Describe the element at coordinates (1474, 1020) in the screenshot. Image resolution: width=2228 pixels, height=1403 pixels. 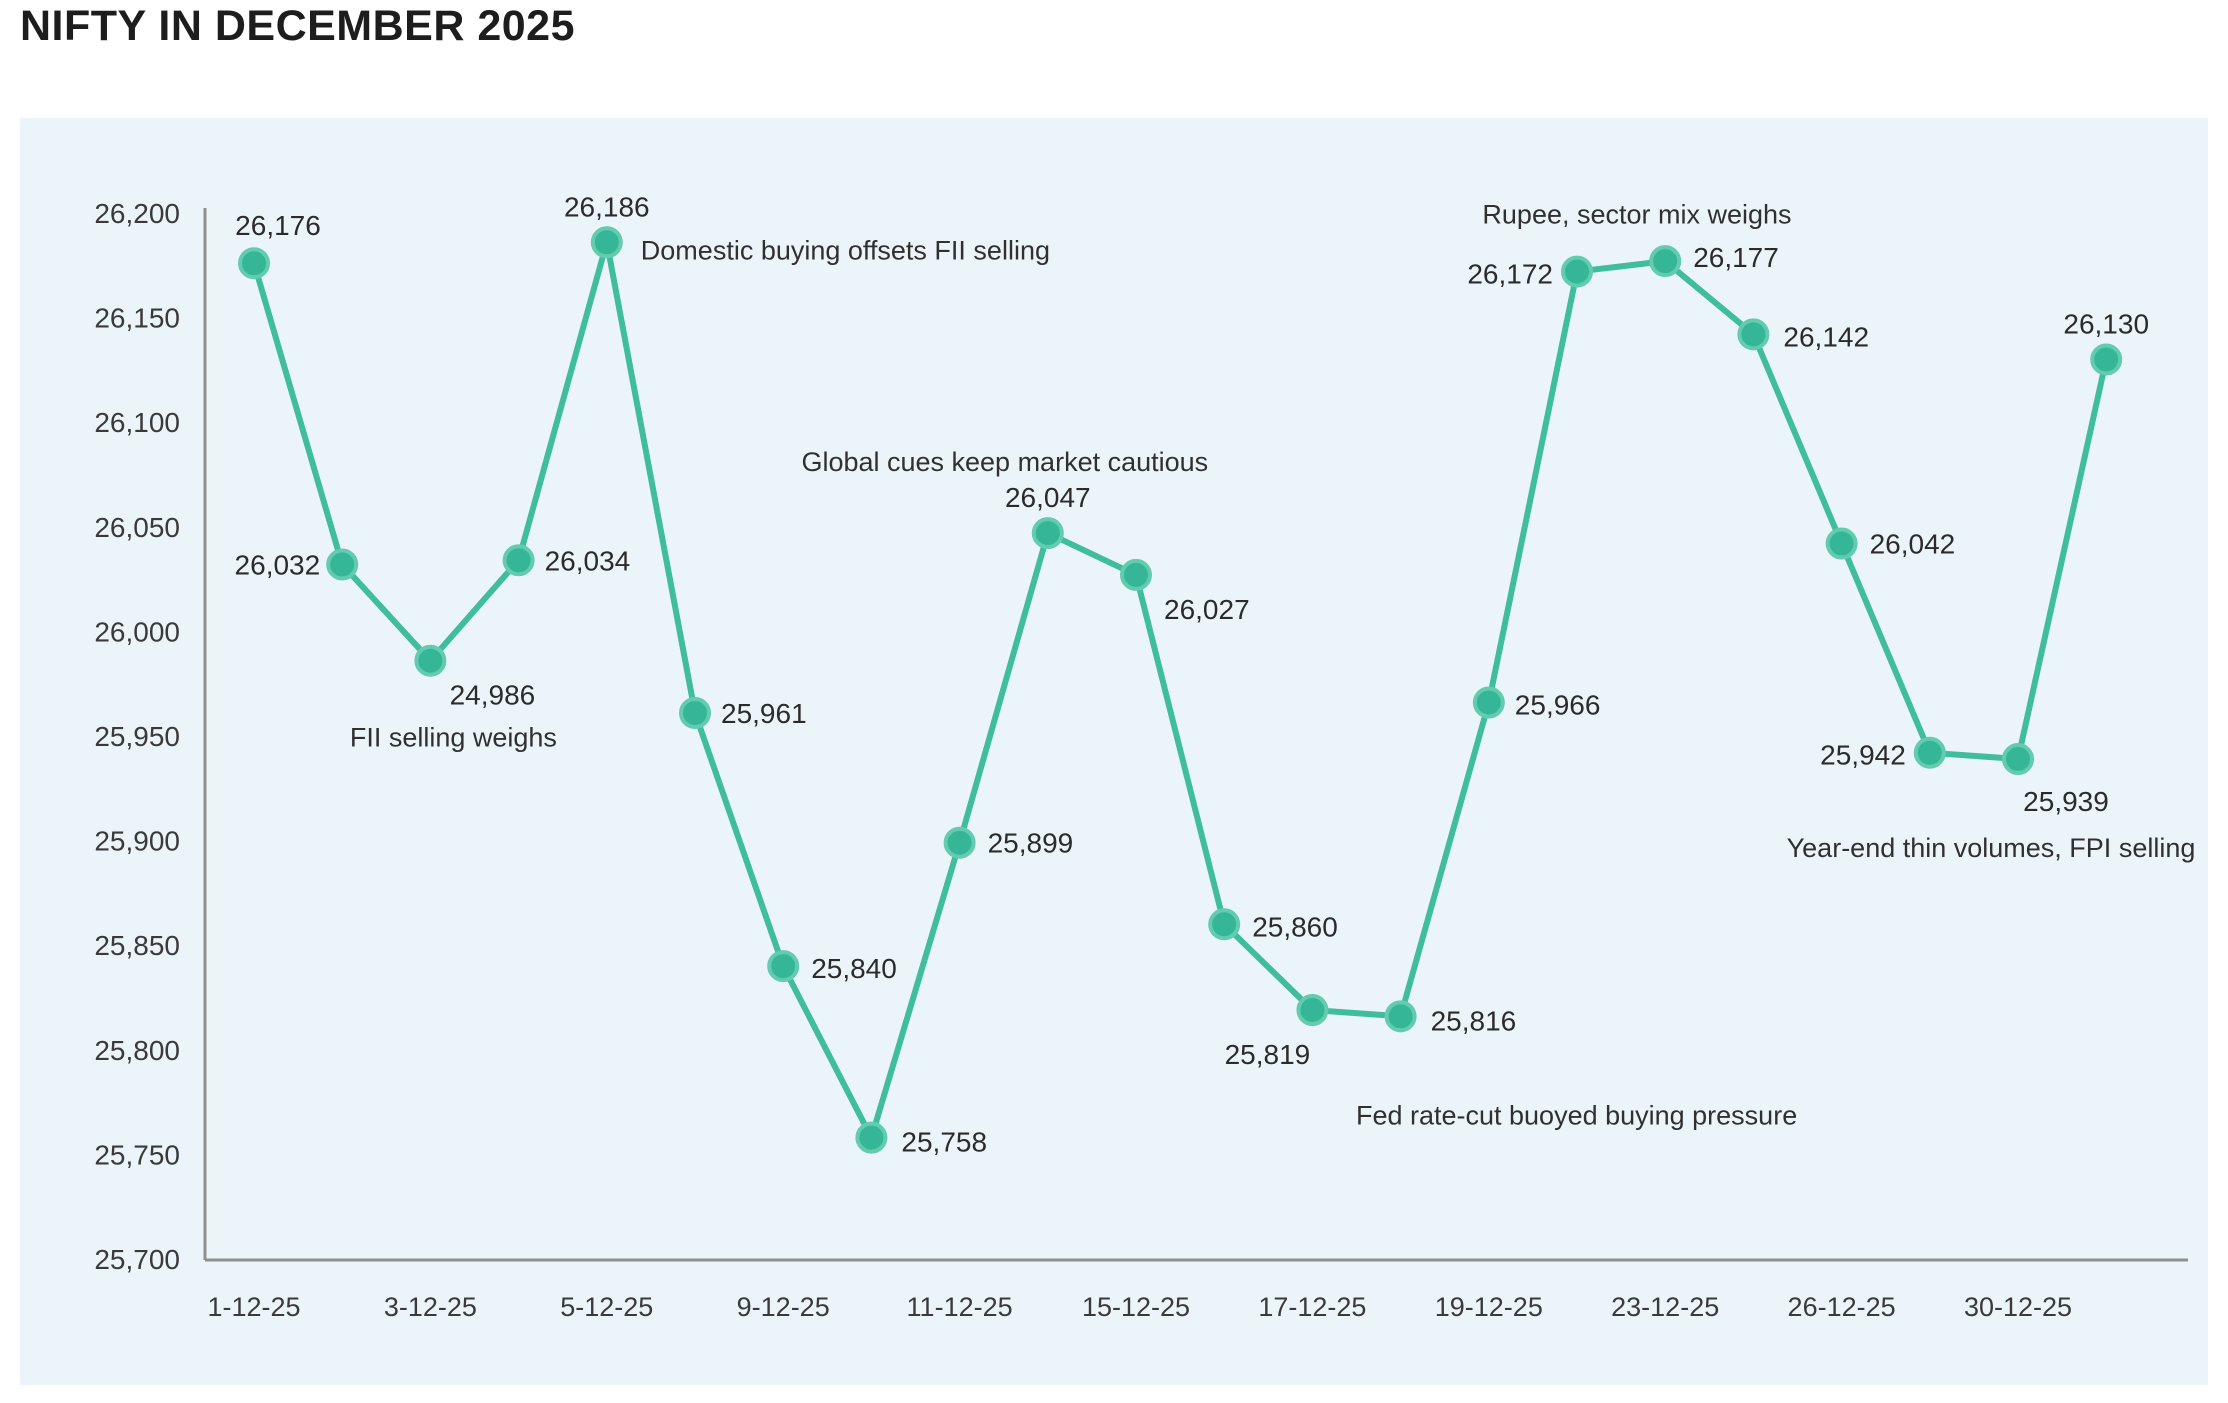
I see `data-point-label: 25,816` at that location.